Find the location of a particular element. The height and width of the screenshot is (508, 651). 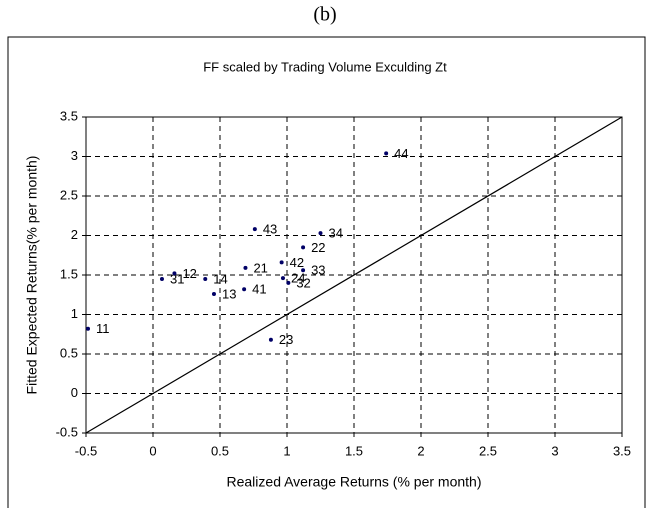

point-label: 14 is located at coordinates (220, 278).